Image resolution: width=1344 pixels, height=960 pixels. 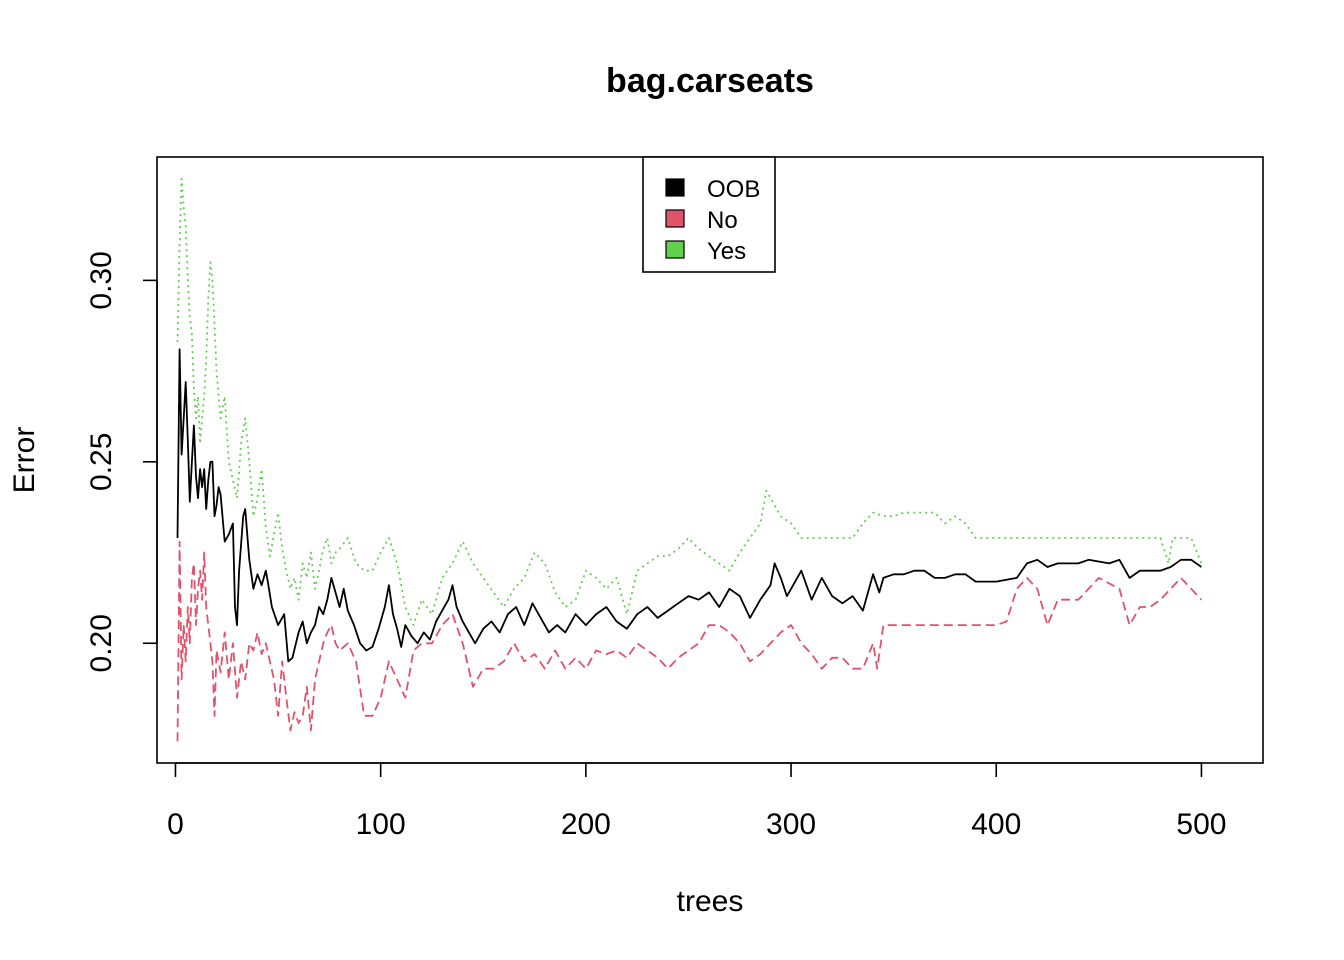 I want to click on y-tick-label: 0.20, so click(x=101, y=643).